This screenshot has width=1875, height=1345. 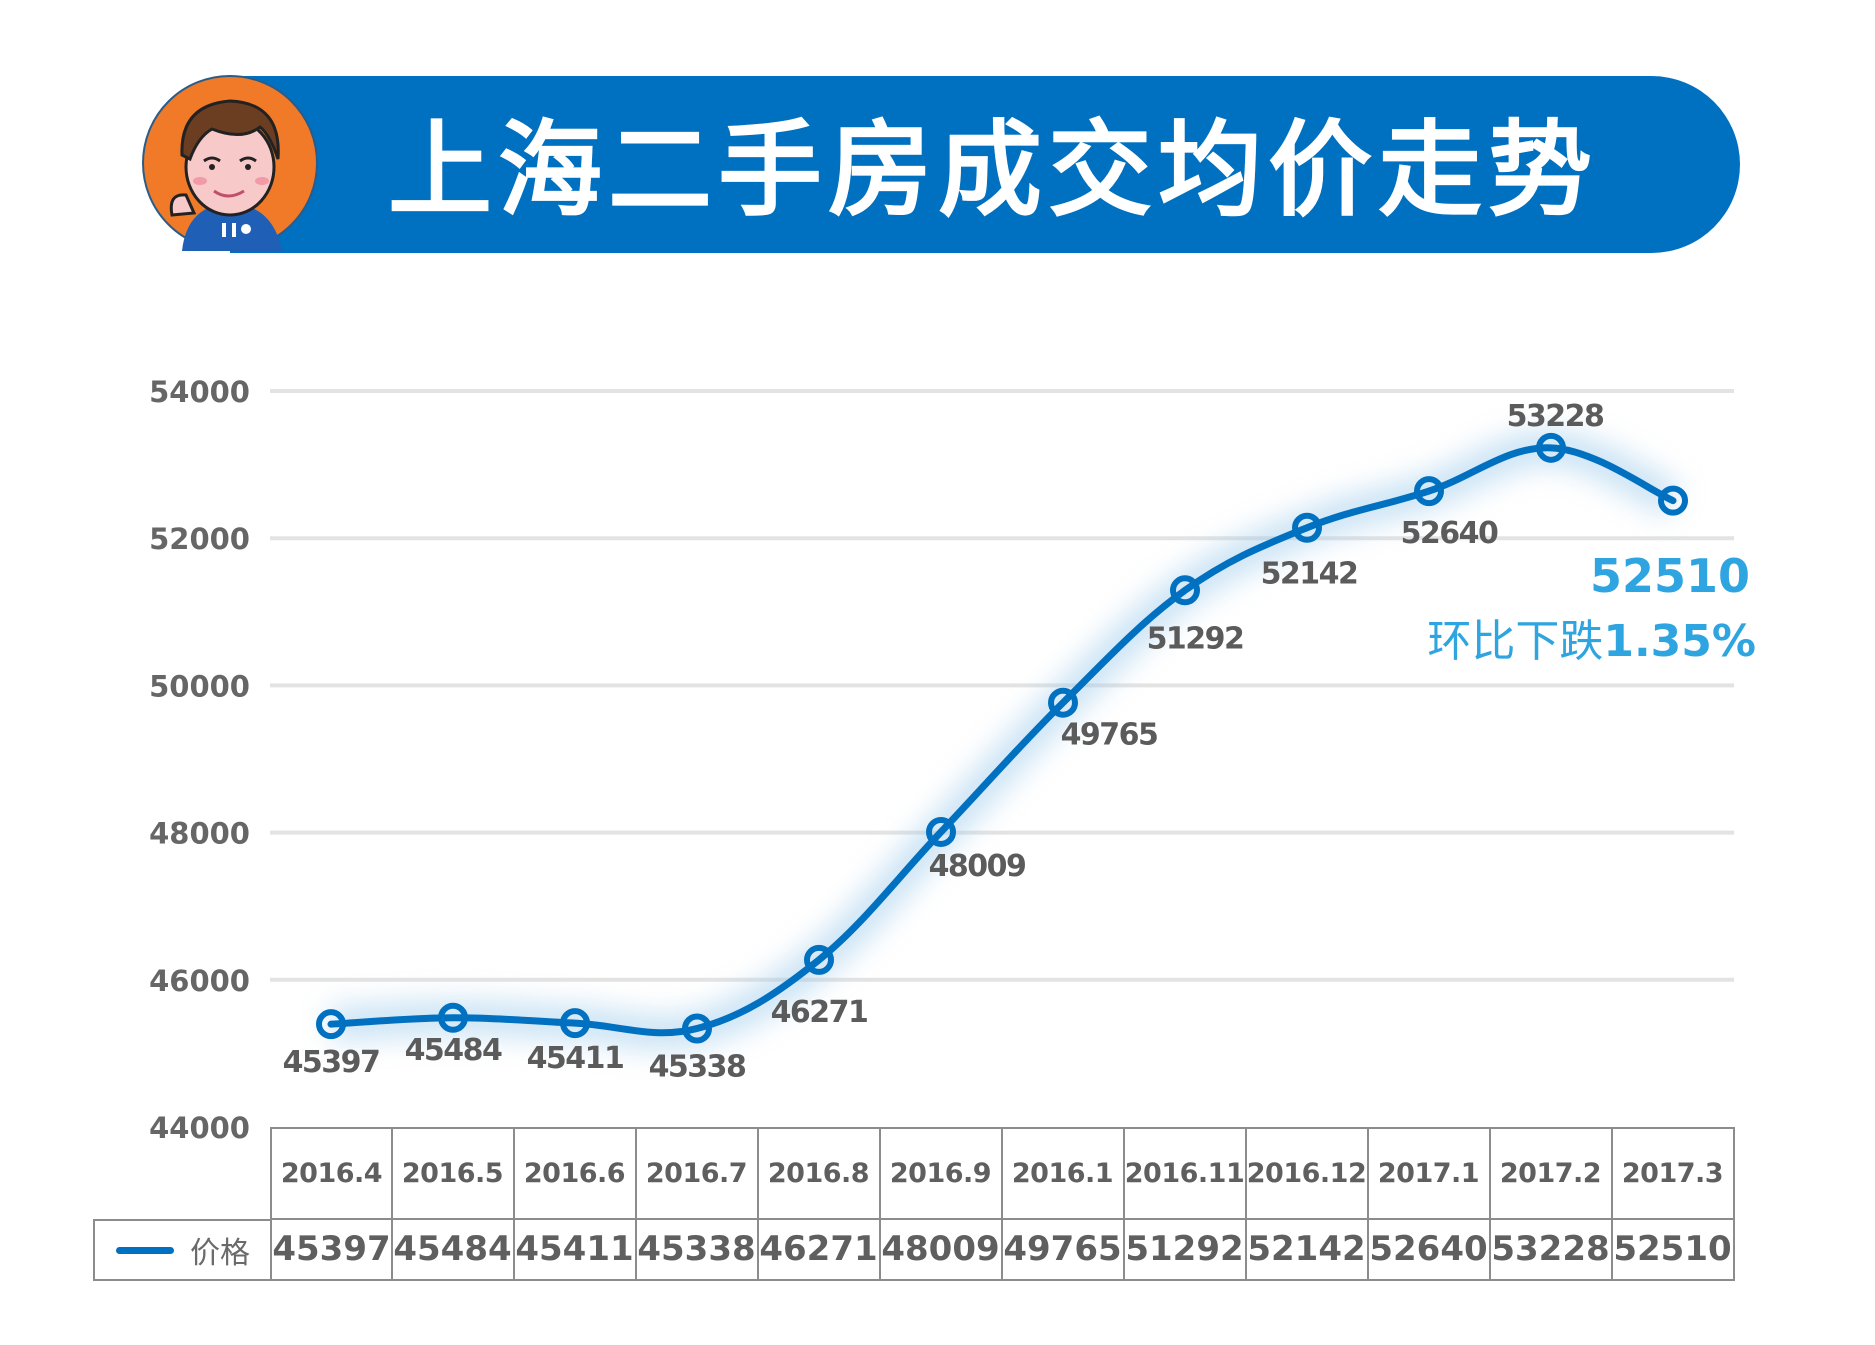 I want to click on avatar, so click(x=230, y=163).